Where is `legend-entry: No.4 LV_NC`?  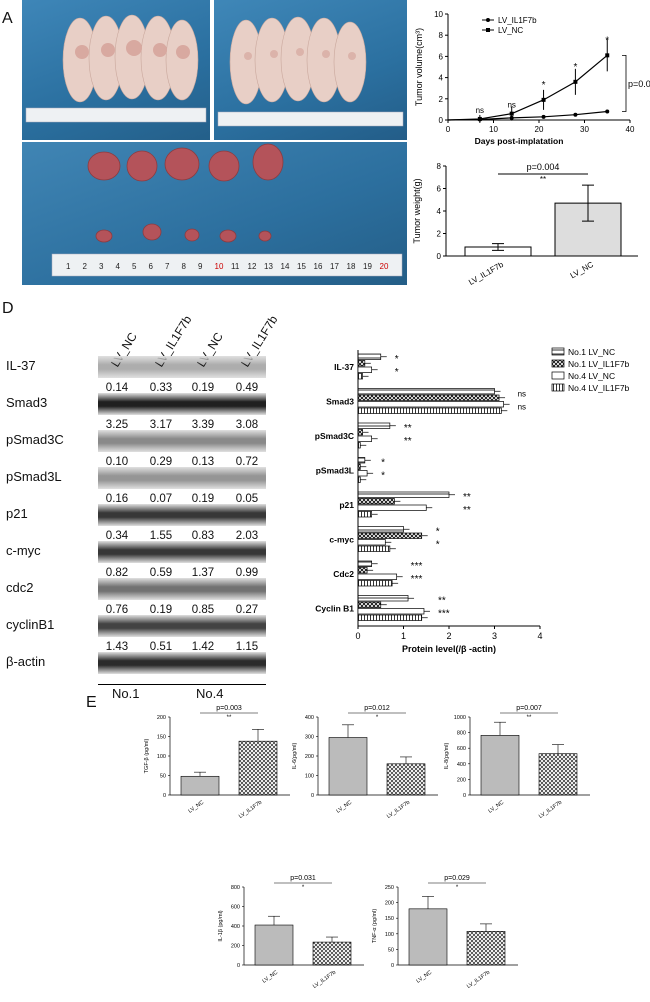 legend-entry: No.4 LV_NC is located at coordinates (591, 376).